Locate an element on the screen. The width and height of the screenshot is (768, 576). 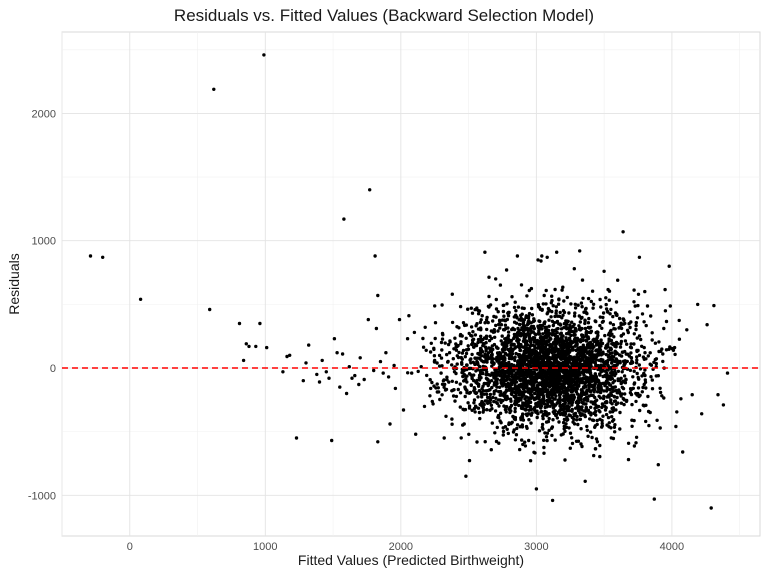
x-tick-label: 1000 is located at coordinates (265, 547).